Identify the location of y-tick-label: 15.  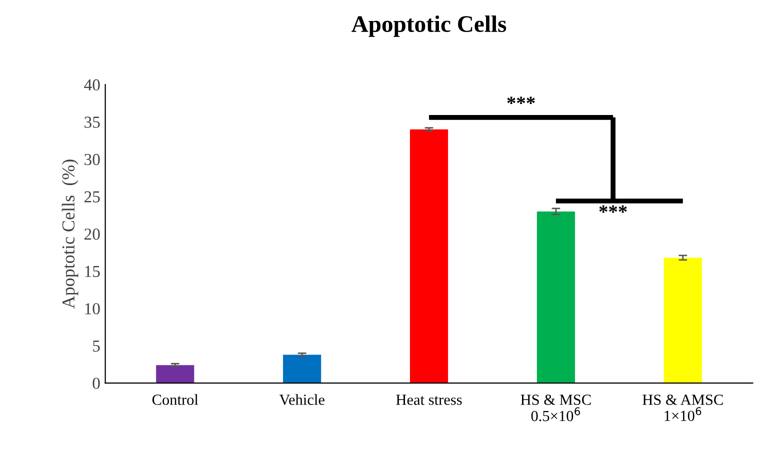
(92, 272).